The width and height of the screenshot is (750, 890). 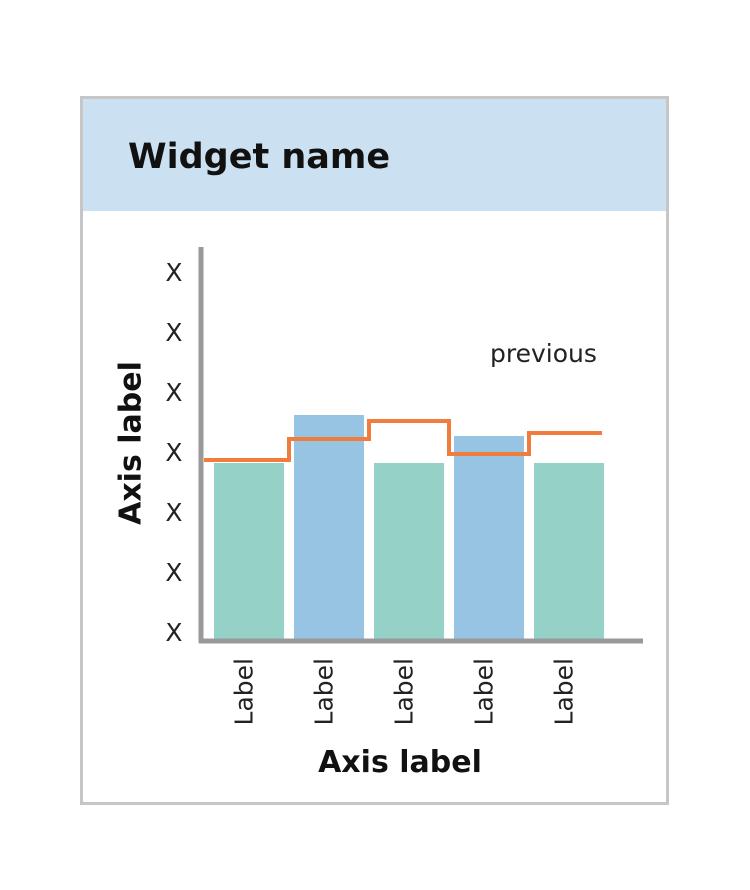 What do you see at coordinates (543, 353) in the screenshot?
I see `series-label-previous: previous` at bounding box center [543, 353].